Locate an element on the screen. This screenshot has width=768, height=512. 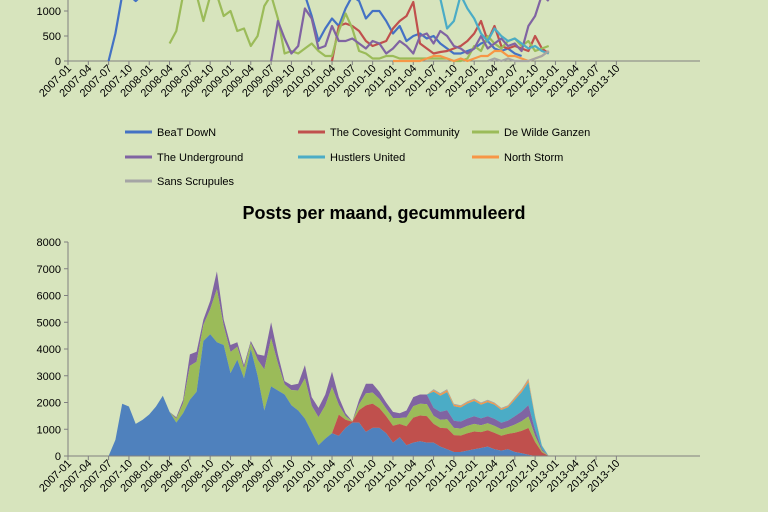
chart-title: Posts per maand, gecummuleerd is located at coordinates (383, 213).